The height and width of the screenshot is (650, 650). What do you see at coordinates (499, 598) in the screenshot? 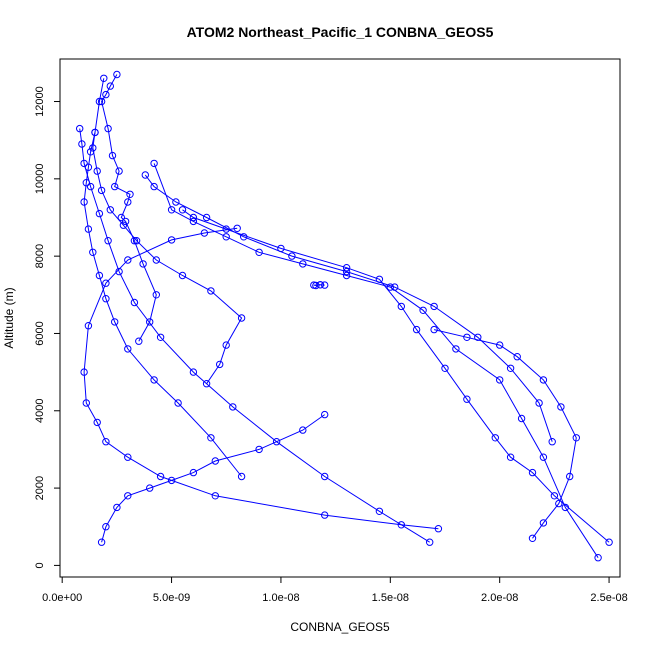
I see `x-tick-label: 2.0e-08` at bounding box center [499, 598].